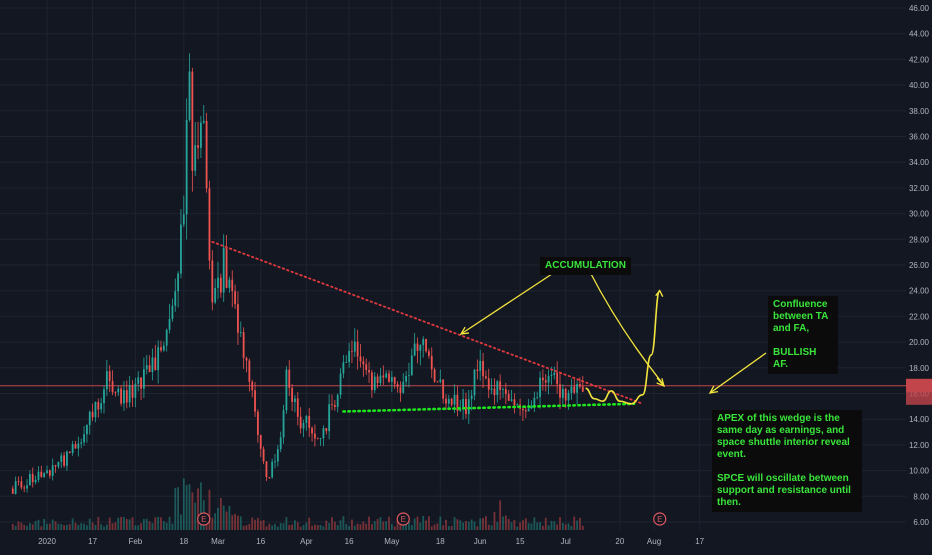  I want to click on price-axis-background, so click(919, 275).